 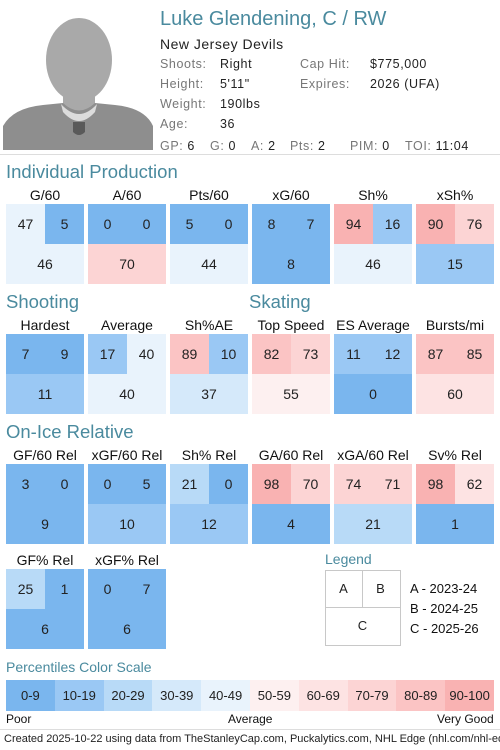 What do you see at coordinates (302, 146) in the screenshot?
I see `pts-label: Pts:` at bounding box center [302, 146].